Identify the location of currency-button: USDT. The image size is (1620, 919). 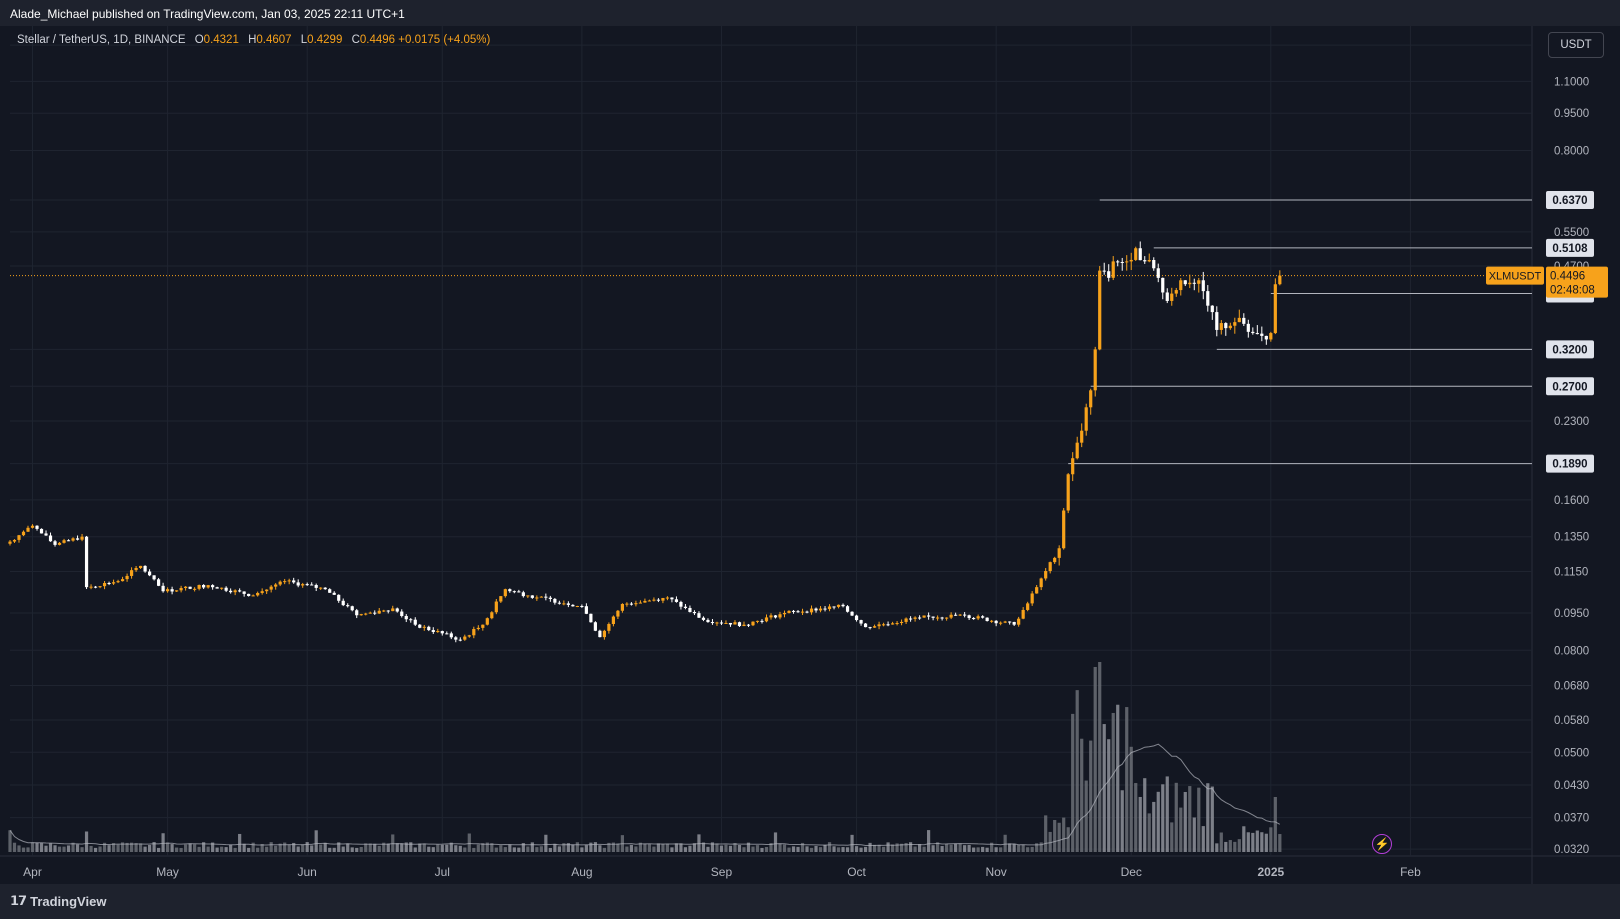
(1576, 45).